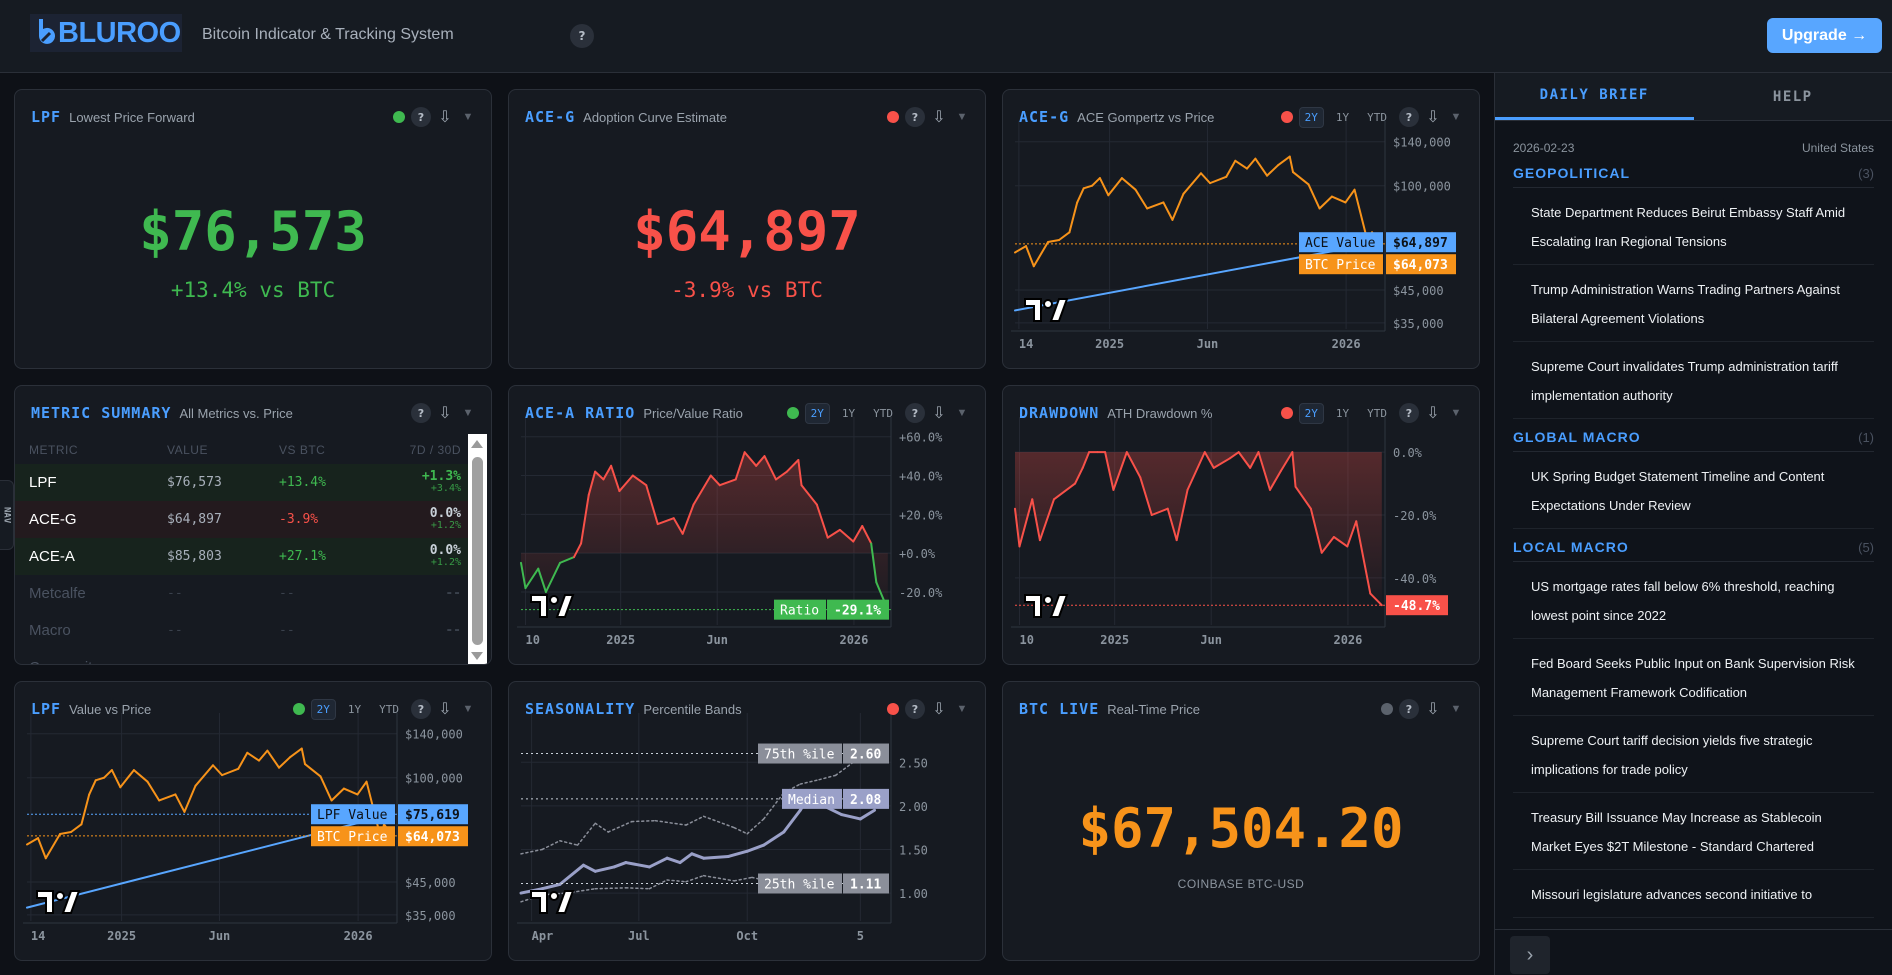 The height and width of the screenshot is (975, 1892). What do you see at coordinates (1693, 550) in the screenshot?
I see `section-header: LOCAL MACRO (5)` at bounding box center [1693, 550].